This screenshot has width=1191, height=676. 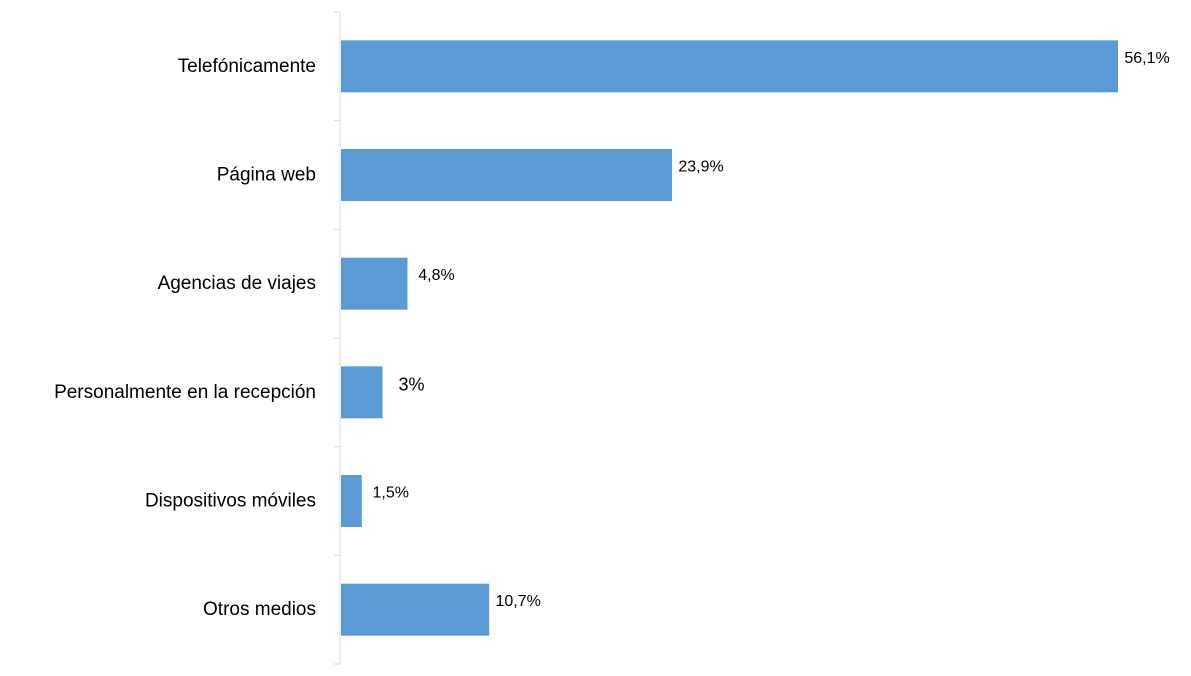 What do you see at coordinates (266, 175) in the screenshot?
I see `category-label: Página web` at bounding box center [266, 175].